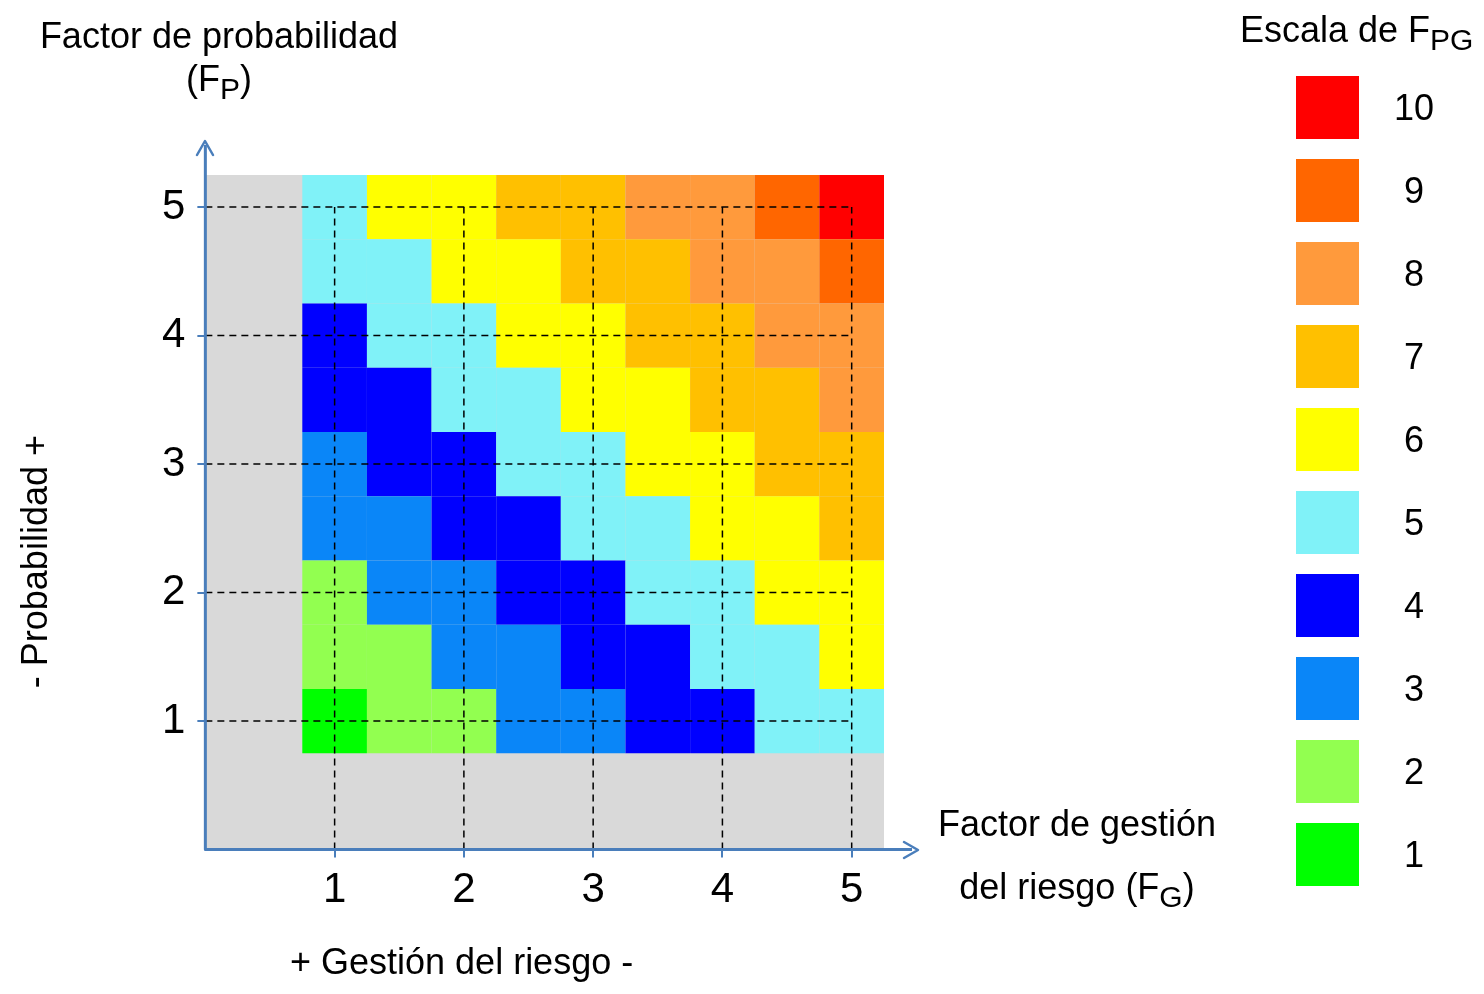 The height and width of the screenshot is (994, 1484). I want to click on color-bar-label: 10, so click(1413, 107).